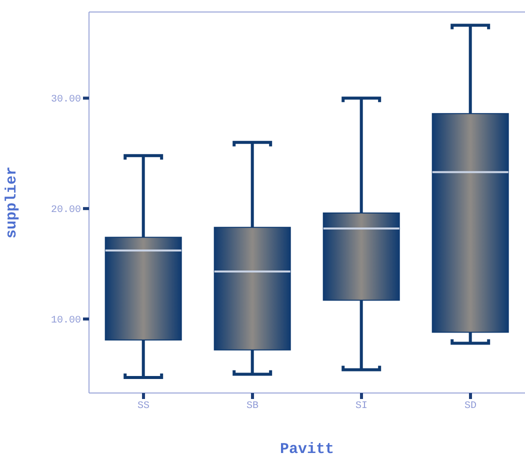 The image size is (525, 457). What do you see at coordinates (143, 406) in the screenshot?
I see `x-tick-label: SS` at bounding box center [143, 406].